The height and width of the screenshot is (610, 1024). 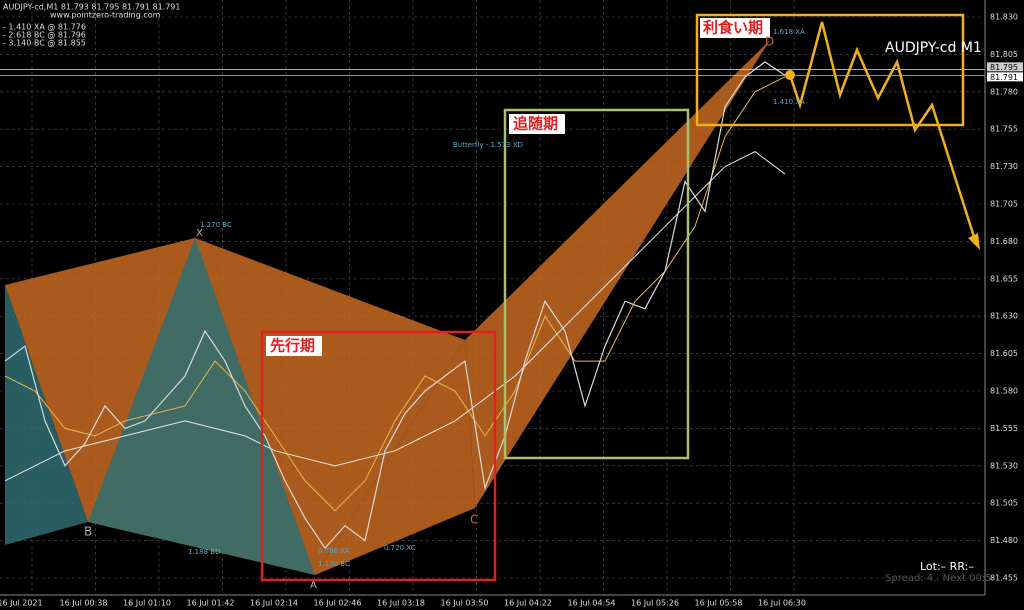 What do you see at coordinates (1004, 353) in the screenshot?
I see `price-tick-label: 81.605` at bounding box center [1004, 353].